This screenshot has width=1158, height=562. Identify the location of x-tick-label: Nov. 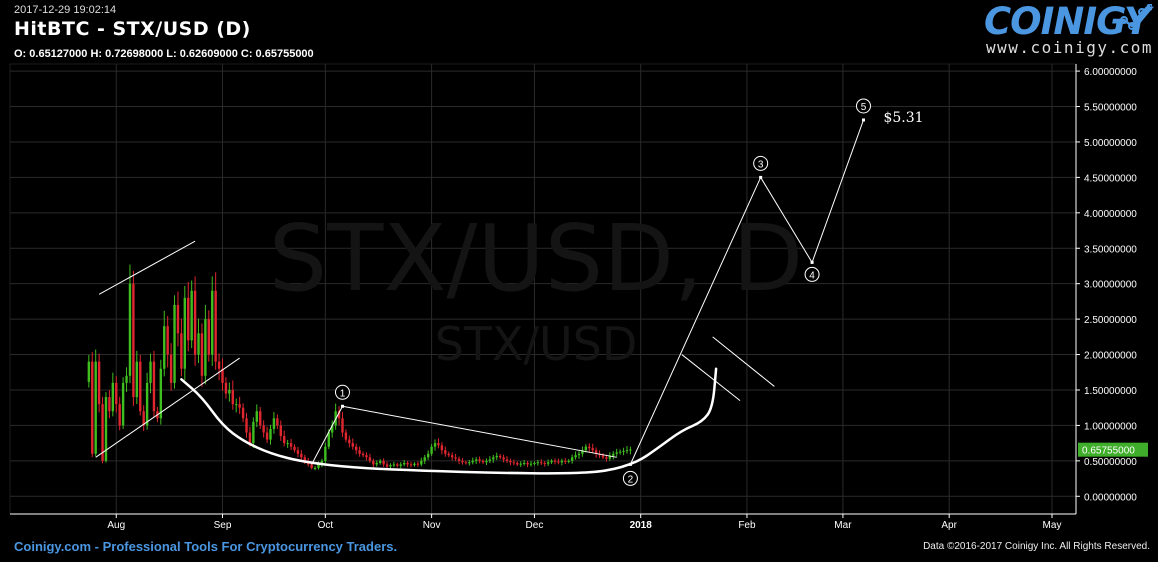
(432, 525).